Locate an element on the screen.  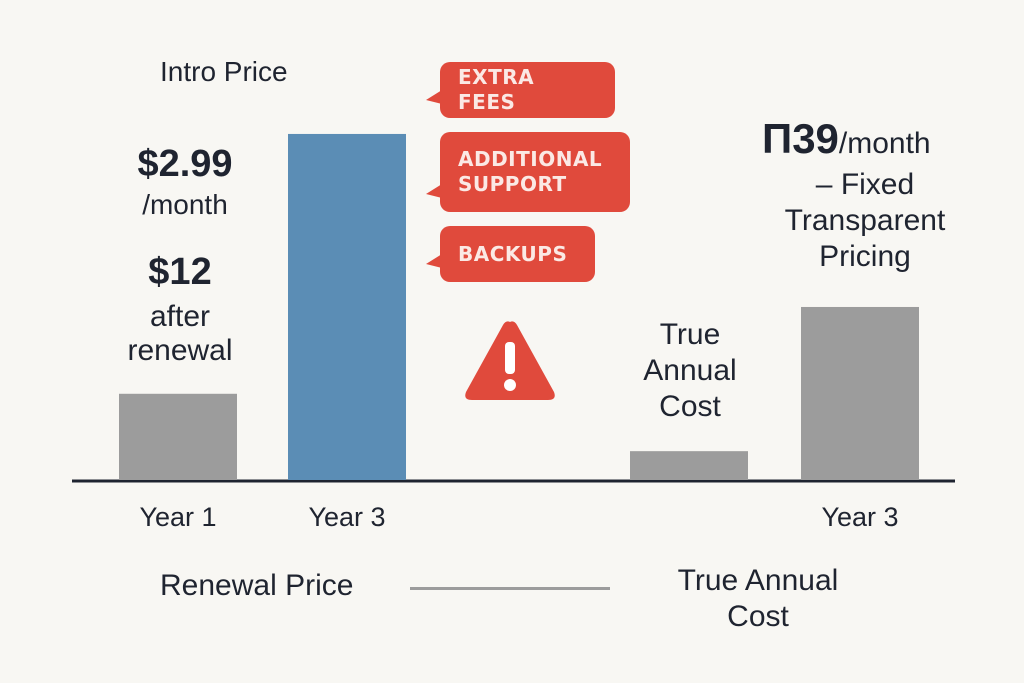
renewal-note-renewal: renewal is located at coordinates (180, 350).